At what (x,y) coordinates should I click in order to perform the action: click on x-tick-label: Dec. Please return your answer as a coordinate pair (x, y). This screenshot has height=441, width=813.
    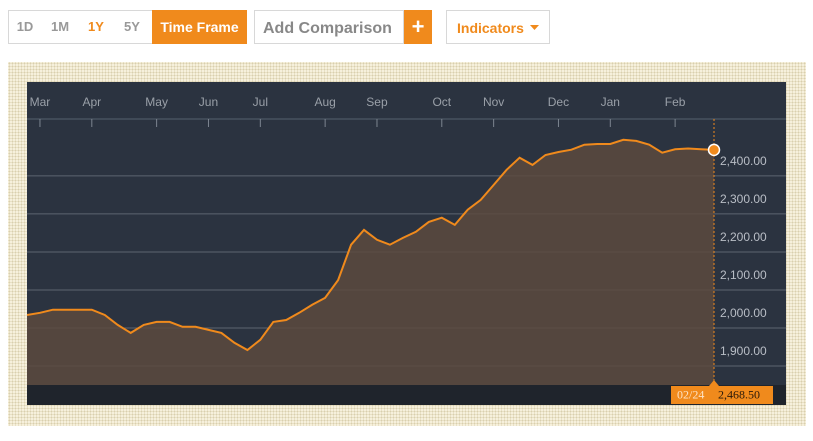
    Looking at the image, I should click on (558, 102).